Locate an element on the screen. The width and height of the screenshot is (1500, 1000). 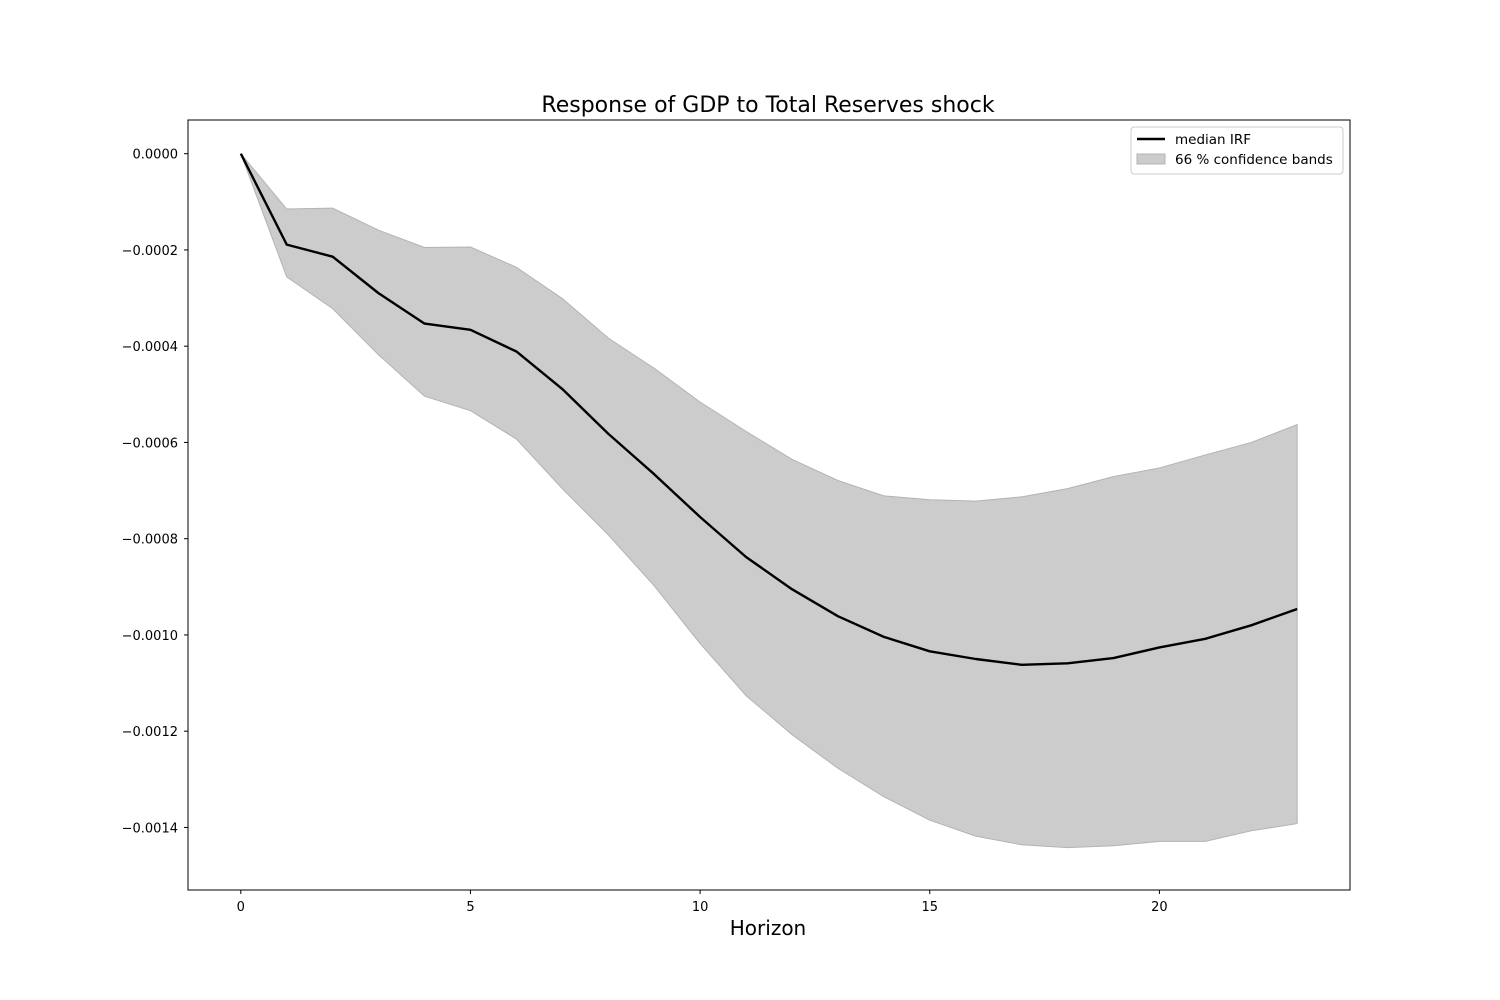
x-tick-label: 20 is located at coordinates (1159, 907).